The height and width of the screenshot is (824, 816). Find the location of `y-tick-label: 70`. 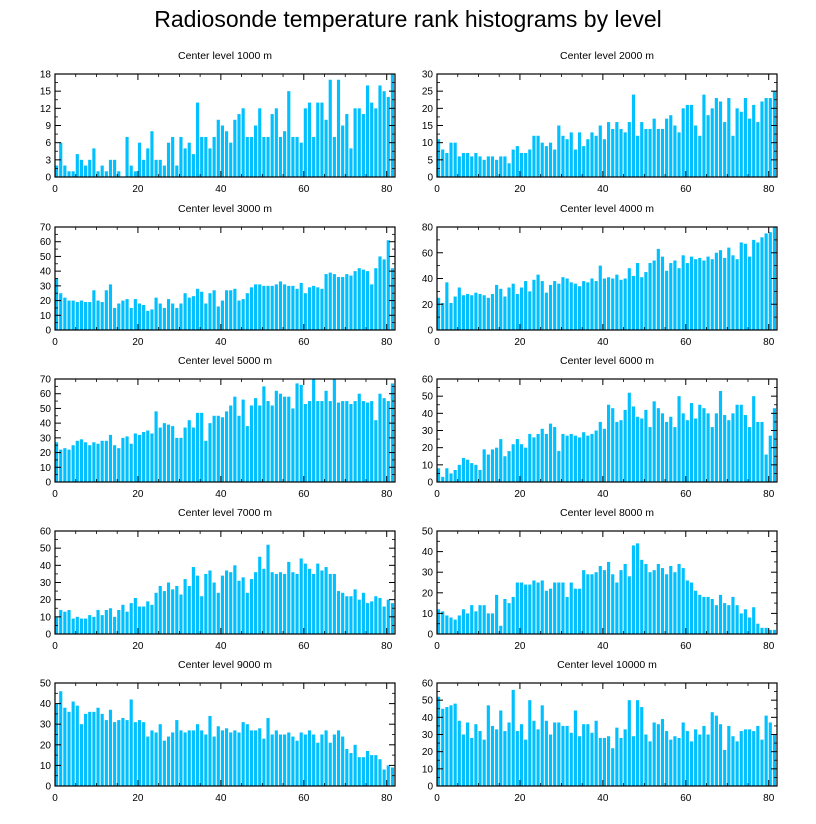

y-tick-label: 70 is located at coordinates (46, 228).